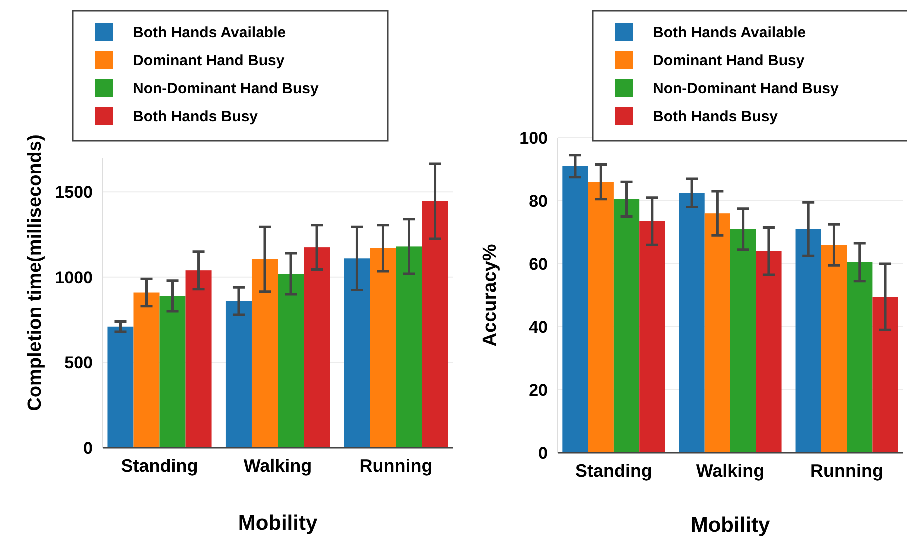 This screenshot has width=915, height=544. I want to click on y-tick-label: 40, so click(538, 327).